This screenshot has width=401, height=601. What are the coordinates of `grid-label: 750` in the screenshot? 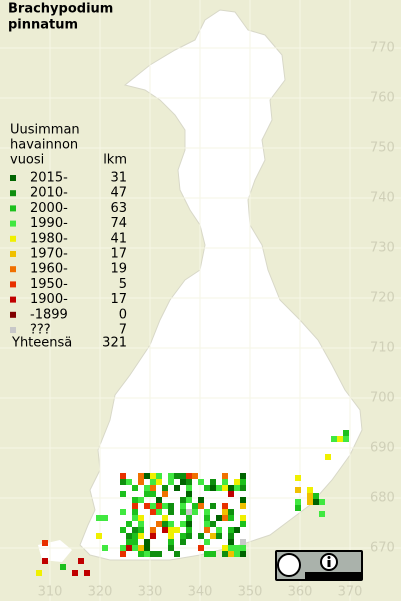 It's located at (382, 148).